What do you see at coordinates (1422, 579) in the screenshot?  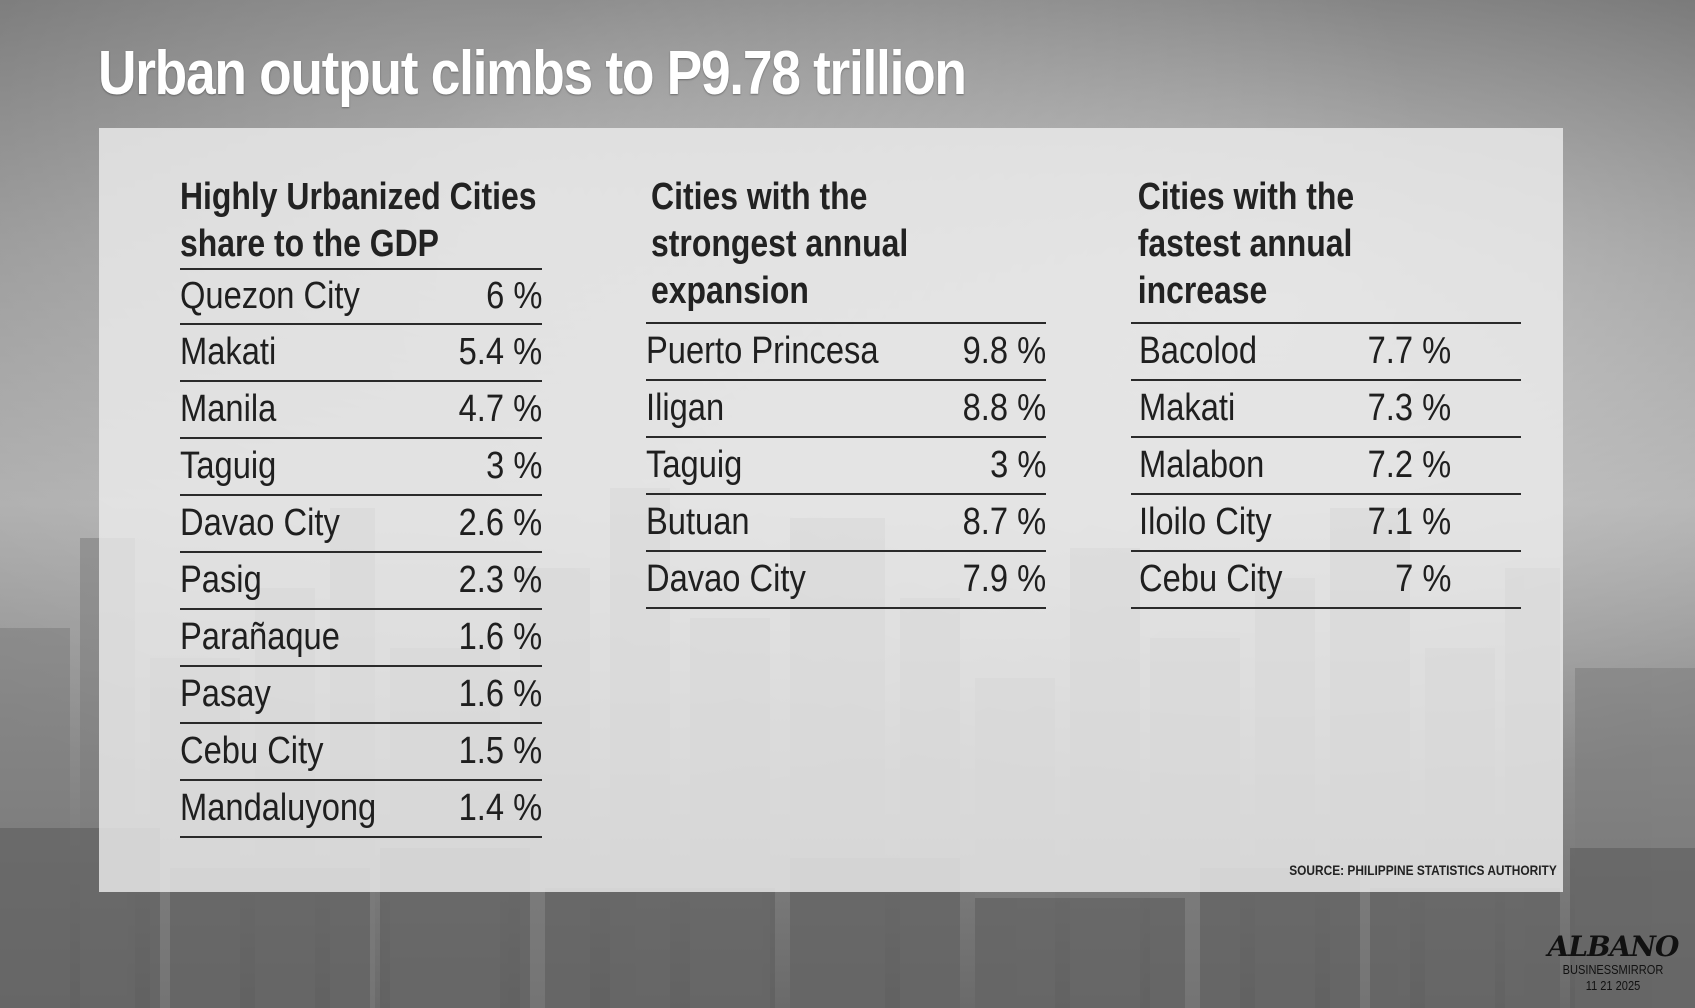 I see `city-value: 7 %` at bounding box center [1422, 579].